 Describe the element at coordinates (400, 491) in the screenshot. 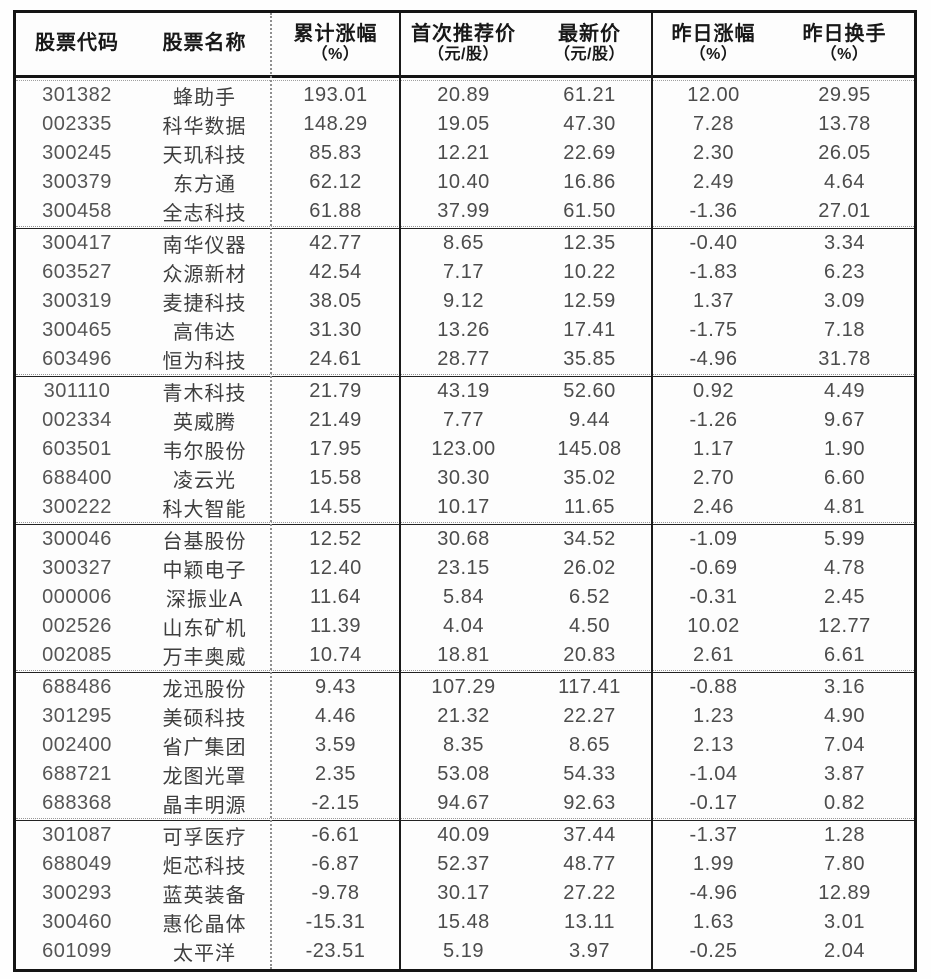

I see `column-divider-left` at that location.